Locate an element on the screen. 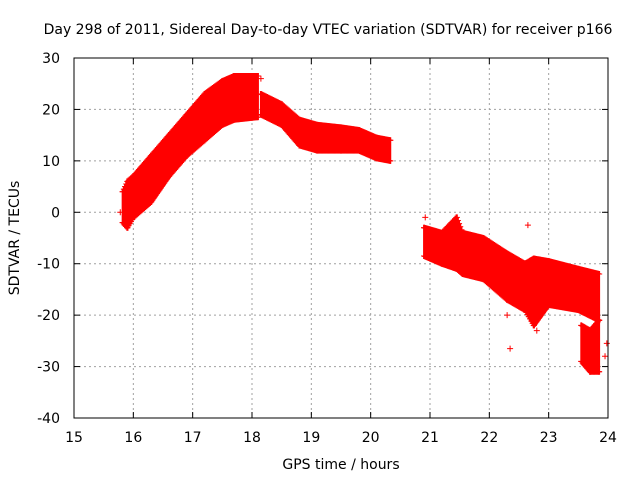  x-tick-label: 22 is located at coordinates (489, 438).